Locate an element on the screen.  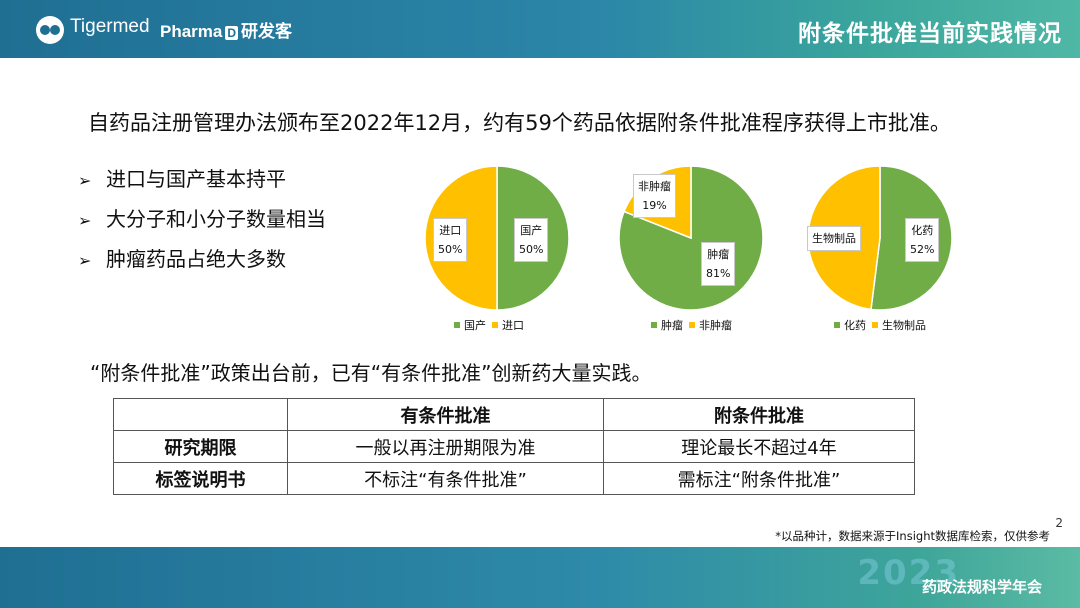
slice-name: 生物制品 is located at coordinates (834, 238).